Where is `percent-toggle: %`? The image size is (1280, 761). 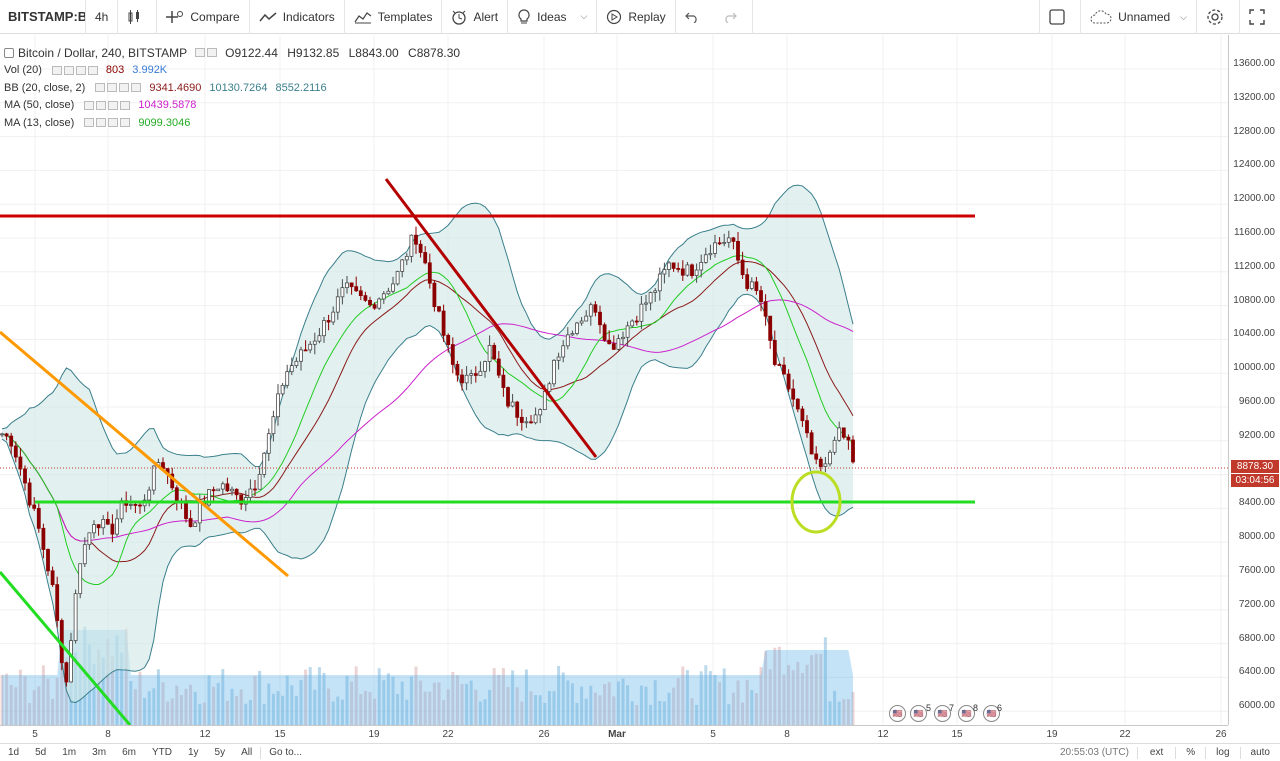
percent-toggle: % is located at coordinates (1191, 752).